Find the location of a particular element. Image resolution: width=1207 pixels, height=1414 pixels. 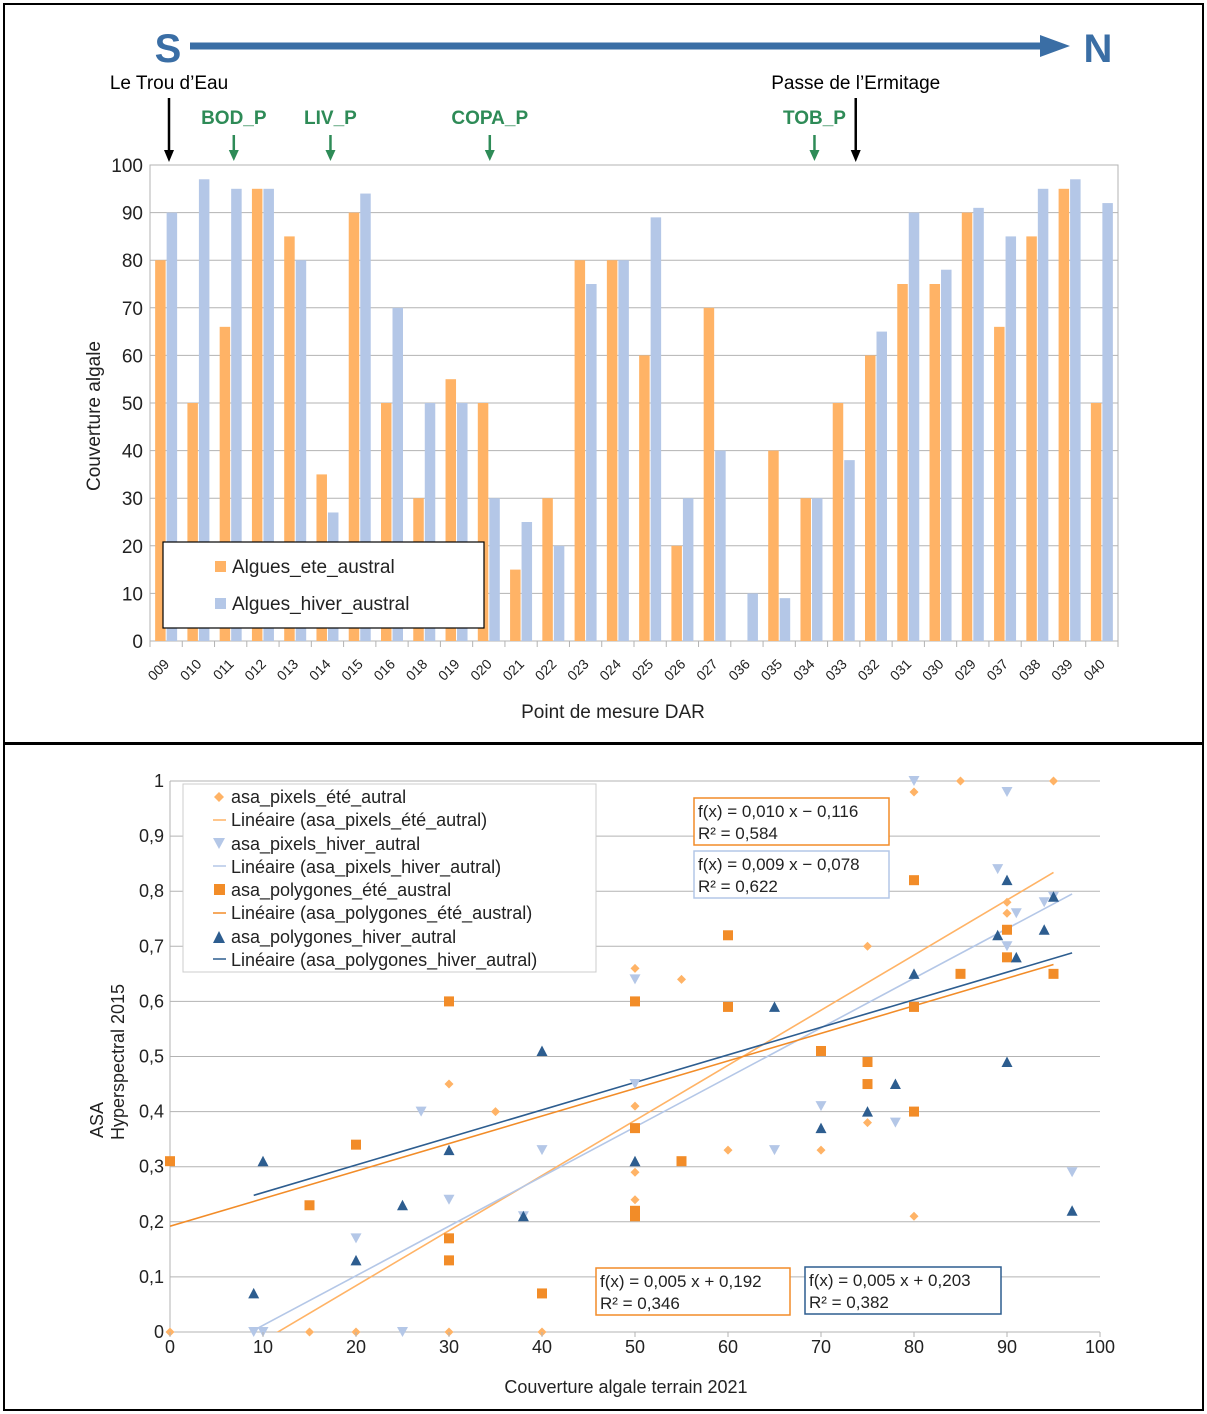

scatter-y-tick-label: 0,8 is located at coordinates (151, 891).